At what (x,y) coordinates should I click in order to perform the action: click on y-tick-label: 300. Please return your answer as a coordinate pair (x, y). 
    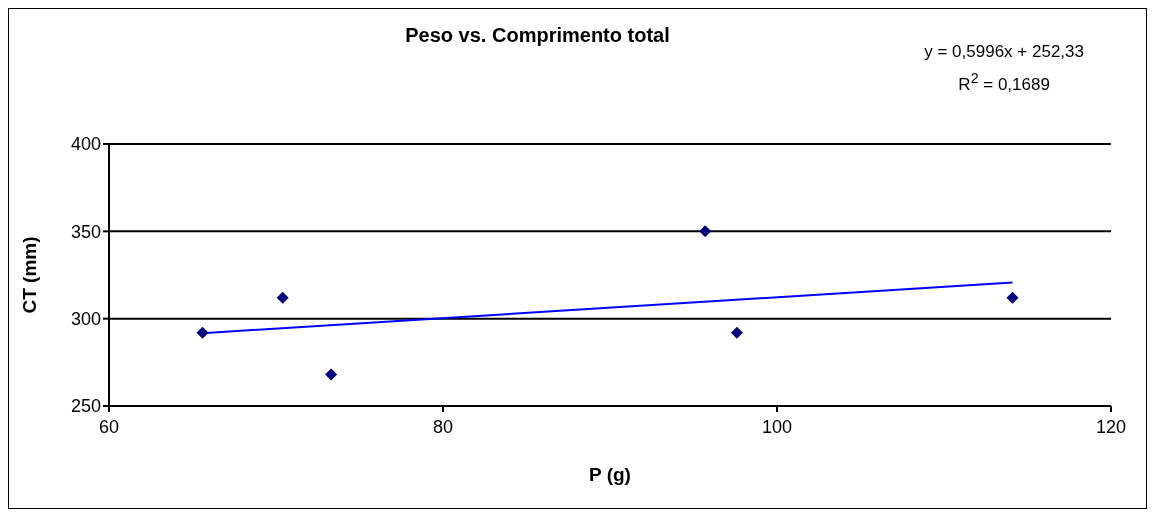
    Looking at the image, I should click on (85, 319).